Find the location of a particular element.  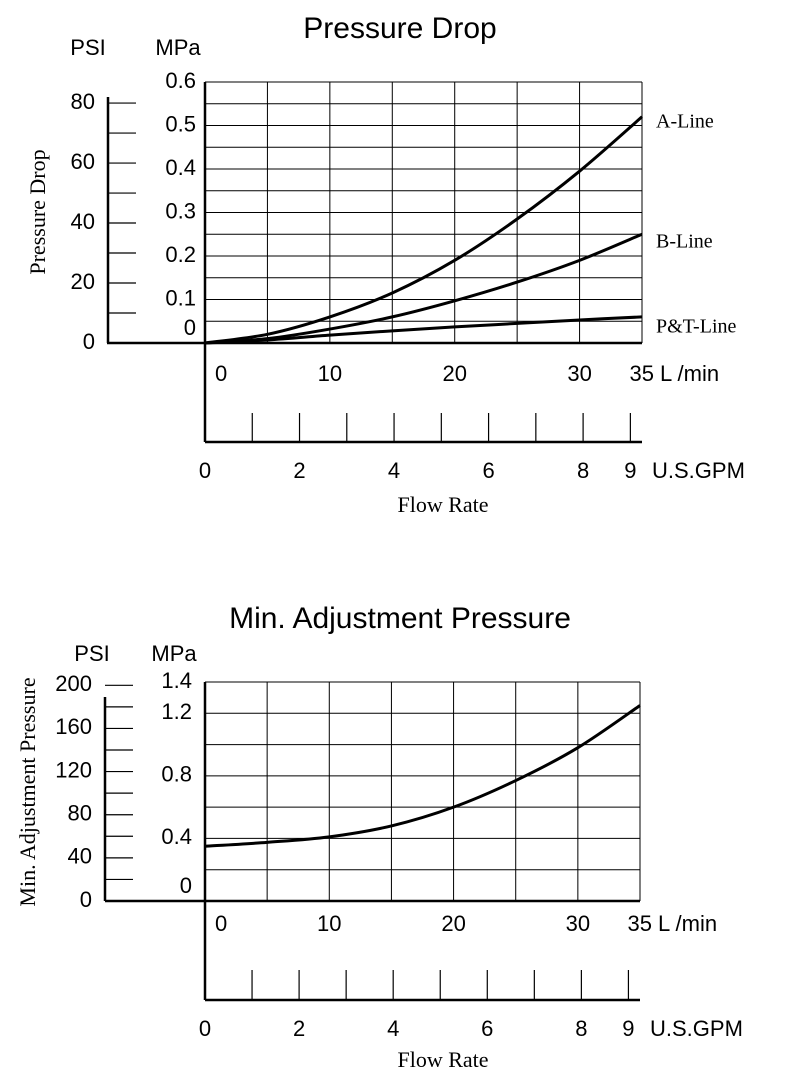

y-tick-label-mpa: 0.8 is located at coordinates (176, 774).